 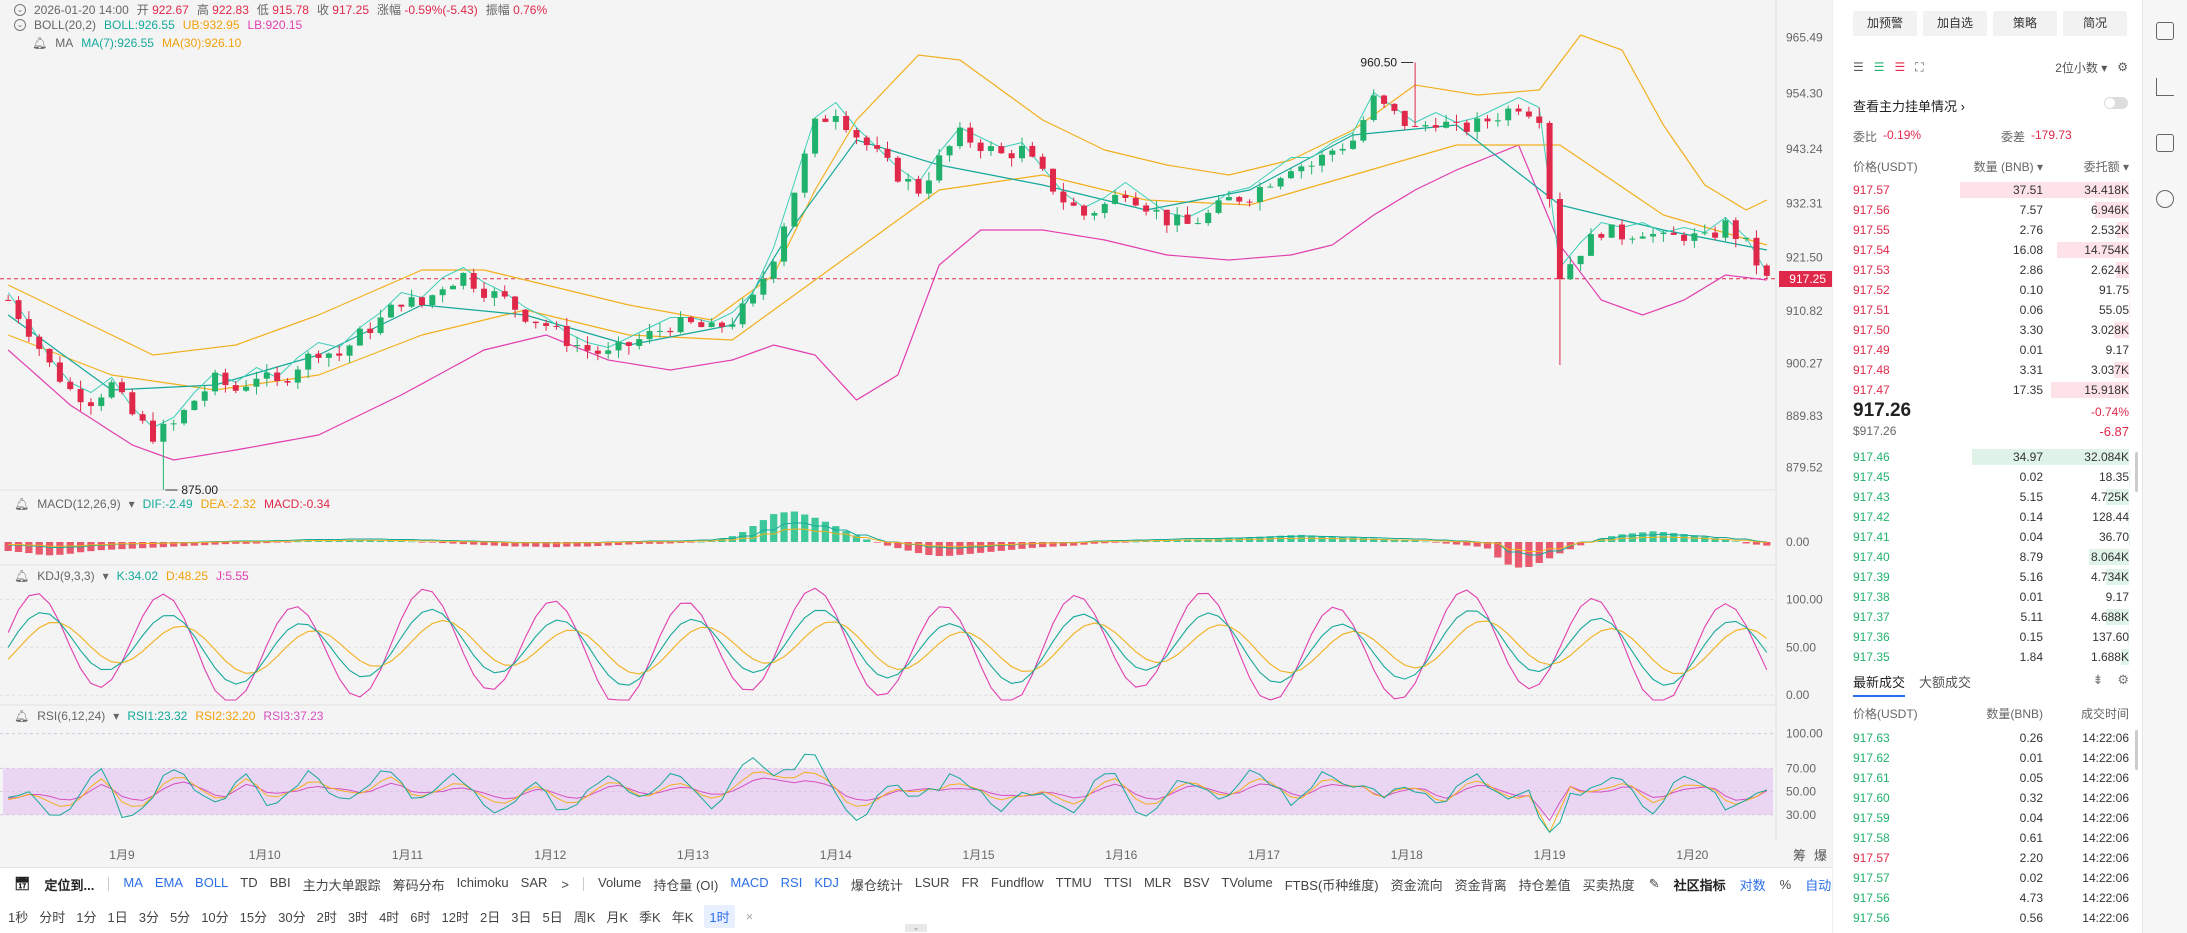 What do you see at coordinates (1699, 885) in the screenshot?
I see `community-indicator-button: 社区指标` at bounding box center [1699, 885].